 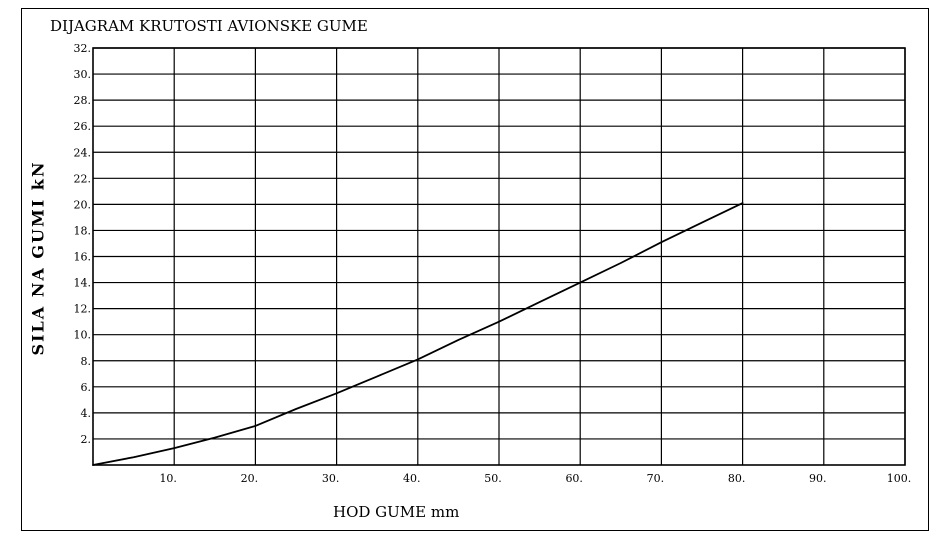 I want to click on x-tick-label: 40., so click(x=412, y=478).